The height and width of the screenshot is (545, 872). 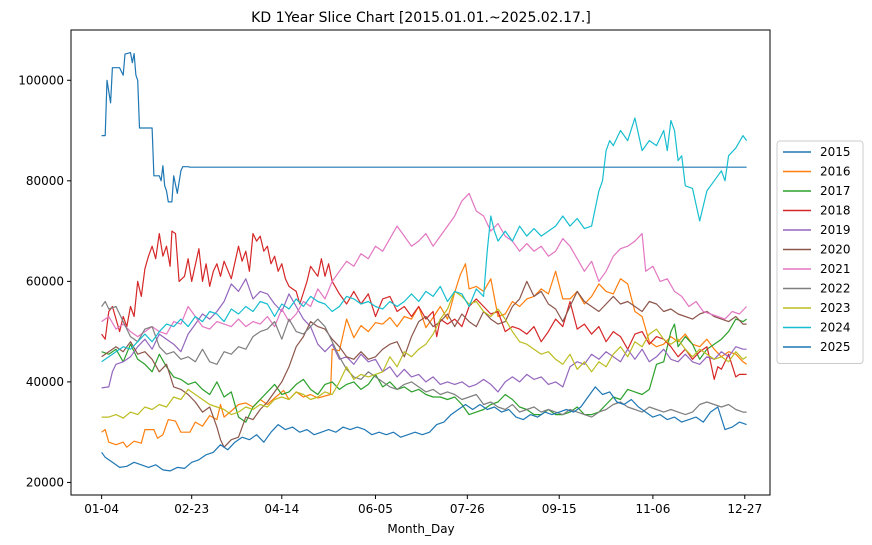 I want to click on legend-label-2021: 2021, so click(x=835, y=269).